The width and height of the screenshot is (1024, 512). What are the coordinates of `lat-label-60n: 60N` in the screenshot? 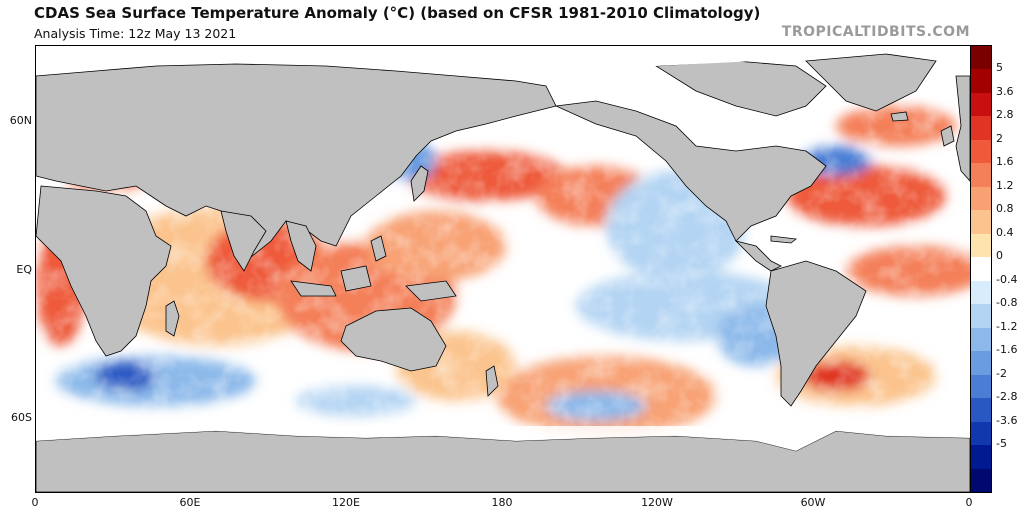 It's located at (20, 120).